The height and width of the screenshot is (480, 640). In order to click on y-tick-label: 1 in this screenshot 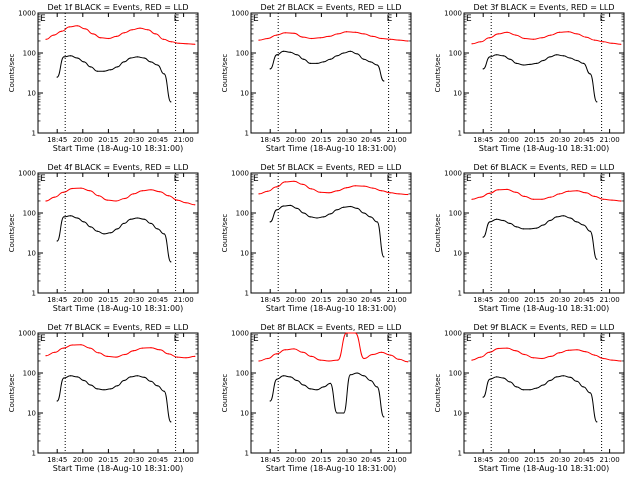, I will do `click(460, 454)`.